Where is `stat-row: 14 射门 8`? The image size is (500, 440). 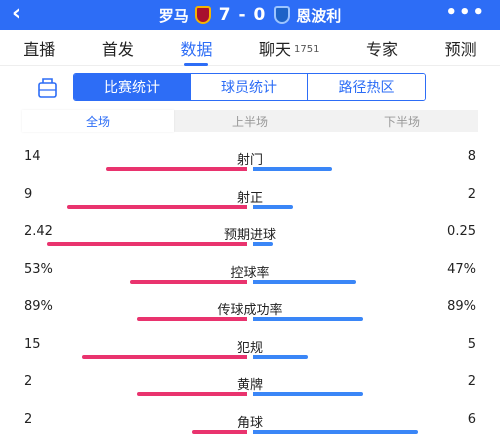
stat-row: 14 射门 8 is located at coordinates (250, 159).